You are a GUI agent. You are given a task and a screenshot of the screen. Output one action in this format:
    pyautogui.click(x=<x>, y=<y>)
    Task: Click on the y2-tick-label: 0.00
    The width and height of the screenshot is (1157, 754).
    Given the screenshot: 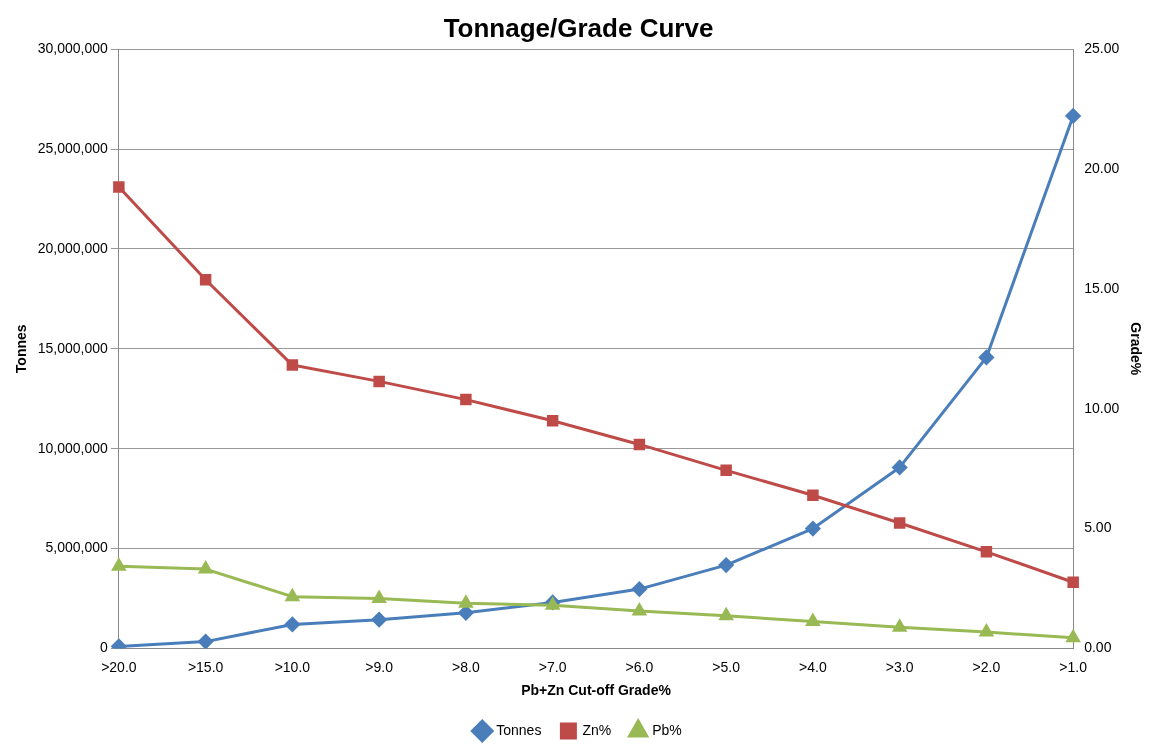 What is the action you would take?
    pyautogui.click(x=1098, y=647)
    